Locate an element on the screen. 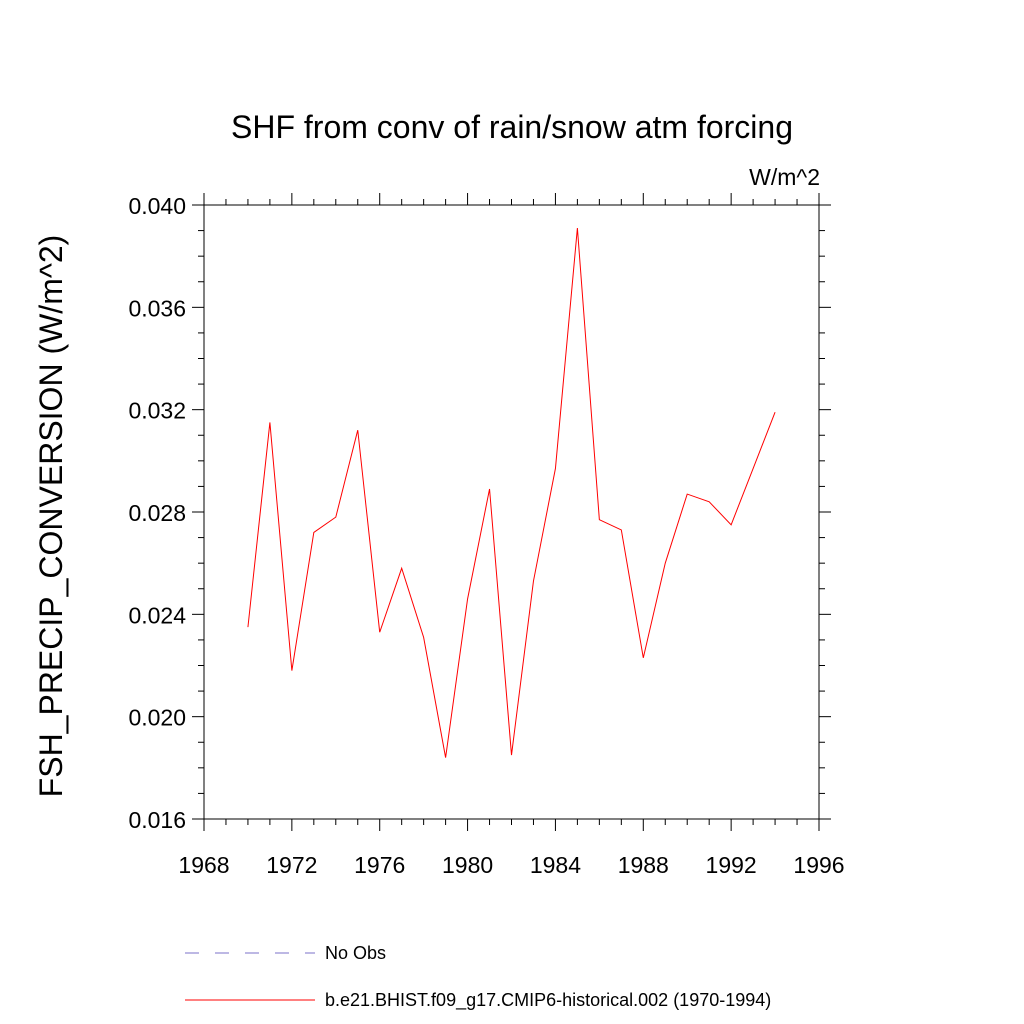 The width and height of the screenshot is (1024, 1024). x-tick-label: 1972 is located at coordinates (291, 865).